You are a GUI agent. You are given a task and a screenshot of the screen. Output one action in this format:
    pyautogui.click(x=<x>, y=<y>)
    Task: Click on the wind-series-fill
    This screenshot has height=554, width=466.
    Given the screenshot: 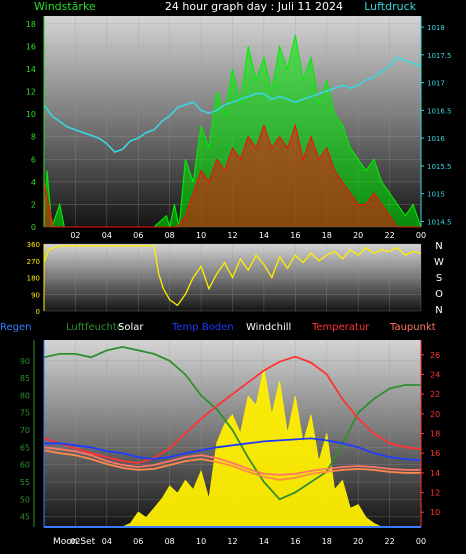 What is the action you would take?
    pyautogui.click(x=232, y=176)
    